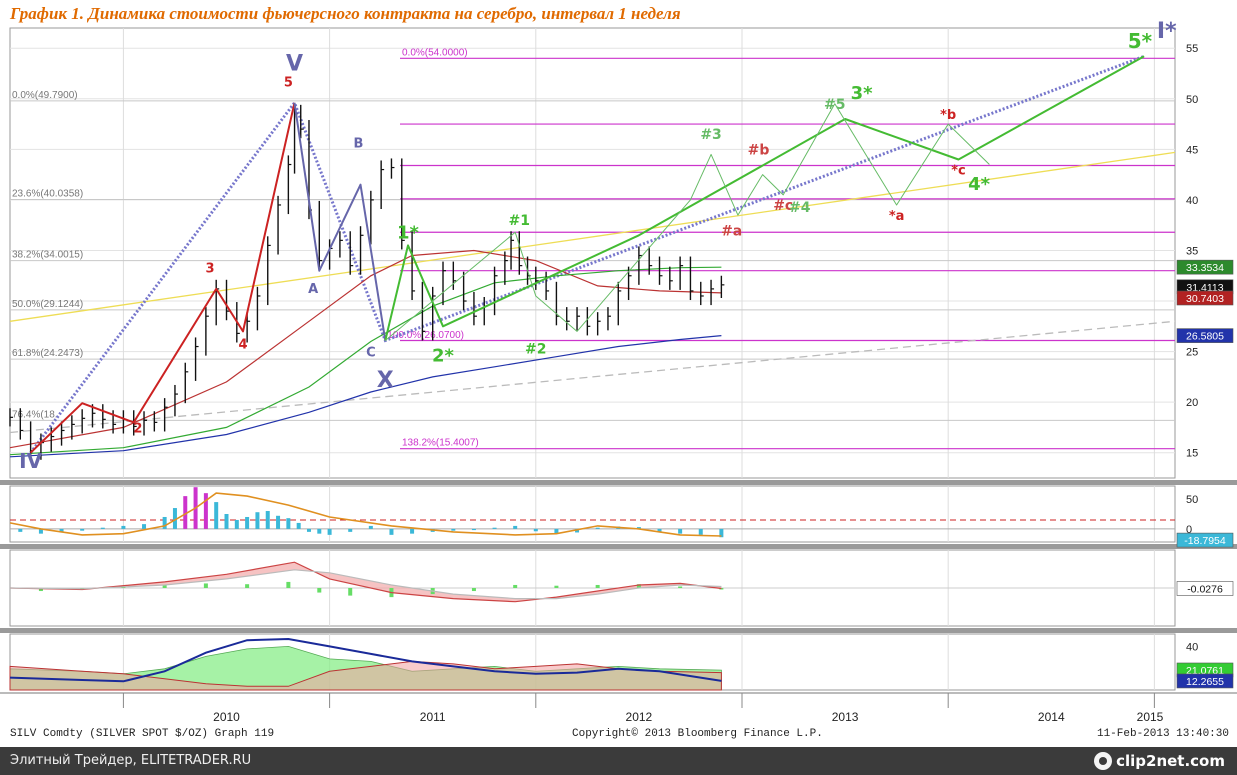  I want to click on osc2-badge: -0.0276, so click(1205, 588).